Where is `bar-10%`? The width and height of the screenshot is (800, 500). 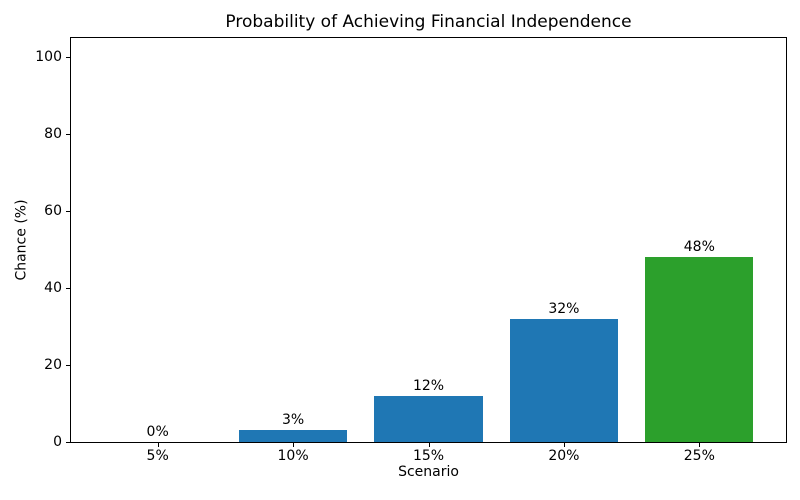
bar-10% is located at coordinates (293, 436).